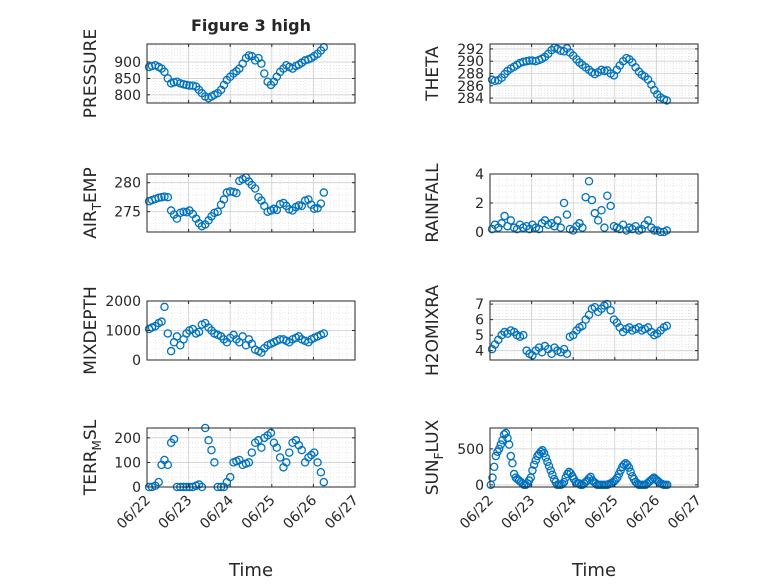 The image size is (778, 587). I want to click on pressure-point, so click(261, 63).